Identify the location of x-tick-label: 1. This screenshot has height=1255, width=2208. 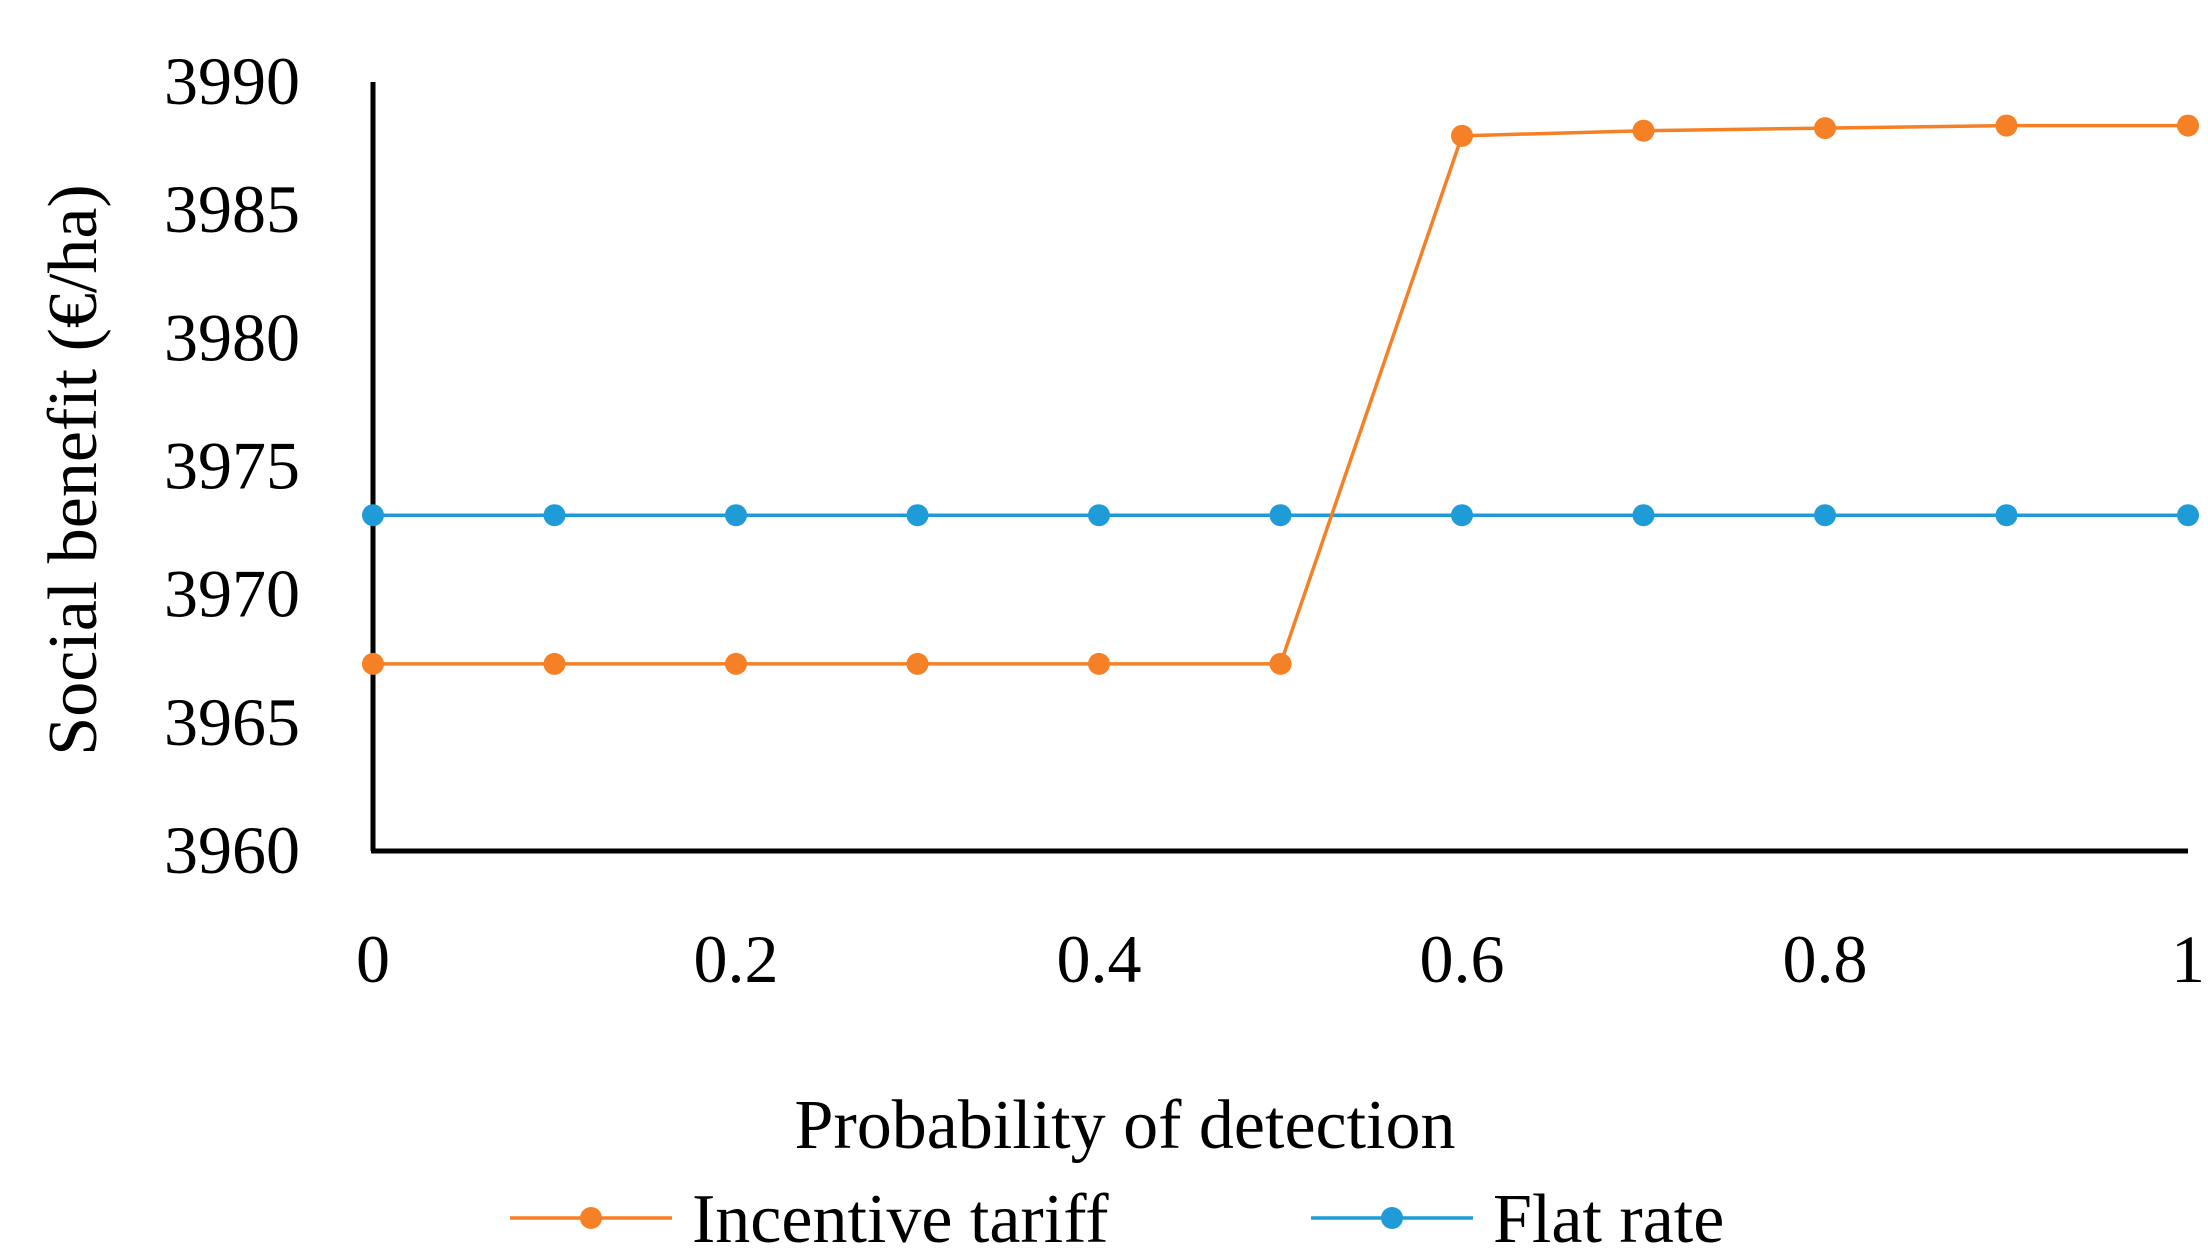
(2188, 959).